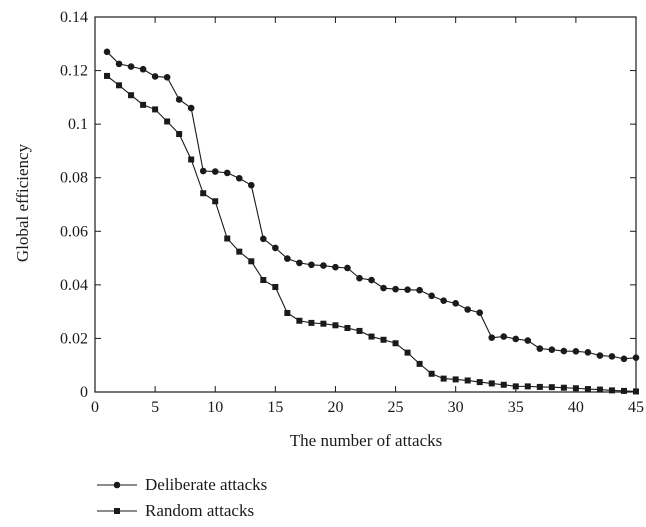 This screenshot has width=646, height=527. I want to click on x-axis-label: The number of attacks, so click(366, 440).